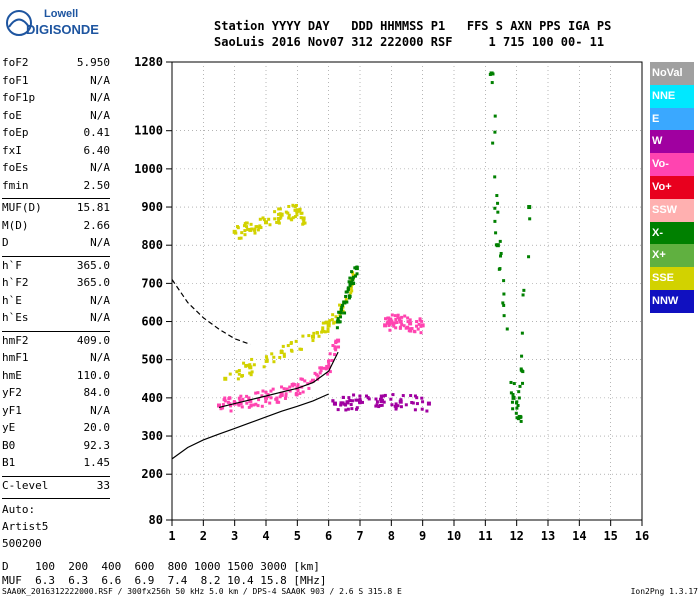 The width and height of the screenshot is (700, 600). I want to click on param-value: 20.0, so click(97, 427).